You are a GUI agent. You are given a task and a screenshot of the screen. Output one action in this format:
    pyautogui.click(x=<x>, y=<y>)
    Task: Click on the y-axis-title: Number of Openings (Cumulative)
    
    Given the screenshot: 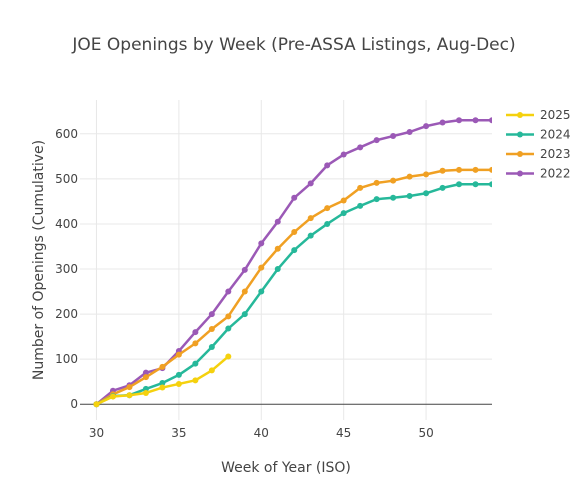 What is the action you would take?
    pyautogui.click(x=39, y=260)
    